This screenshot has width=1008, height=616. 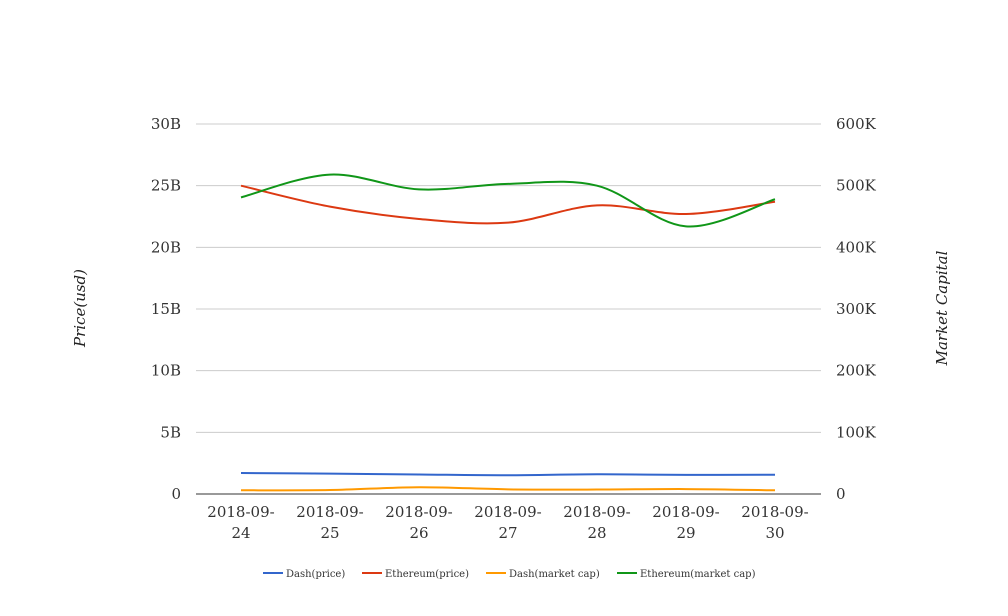 I want to click on legend-item-ethereum-price: Ethereum(price), so click(x=415, y=574).